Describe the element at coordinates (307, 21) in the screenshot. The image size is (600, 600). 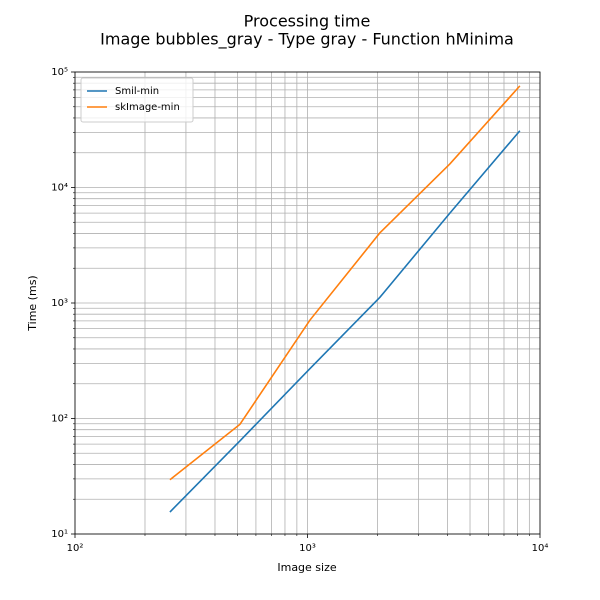
I see `chart-title: Processing time` at that location.